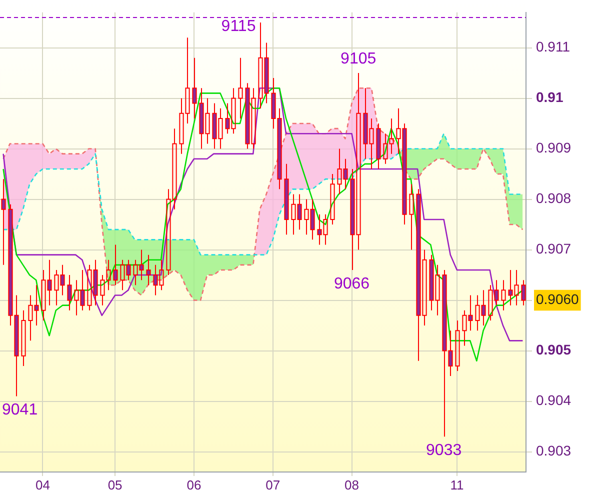 The image size is (600, 497). What do you see at coordinates (554, 350) in the screenshot?
I see `y-tick-label: 0.905` at bounding box center [554, 350].